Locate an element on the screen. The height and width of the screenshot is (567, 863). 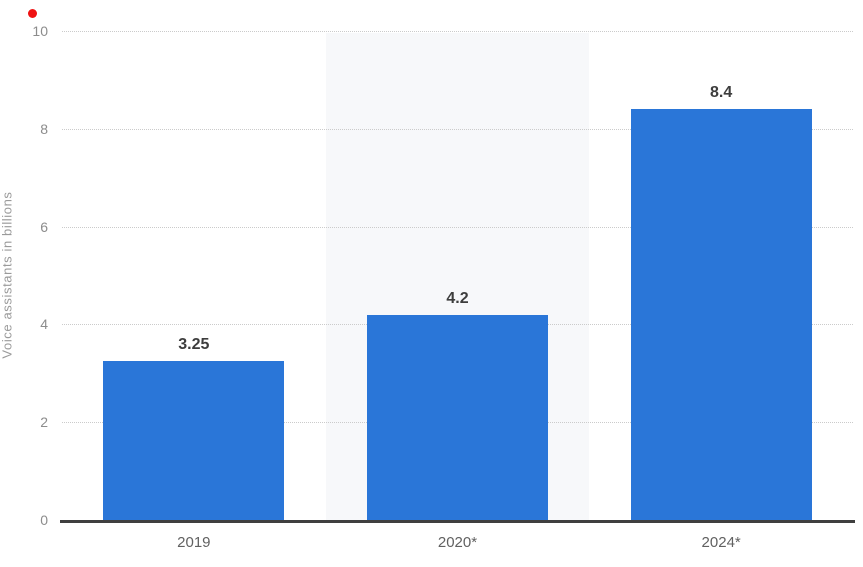
bar-2019 is located at coordinates (194, 440).